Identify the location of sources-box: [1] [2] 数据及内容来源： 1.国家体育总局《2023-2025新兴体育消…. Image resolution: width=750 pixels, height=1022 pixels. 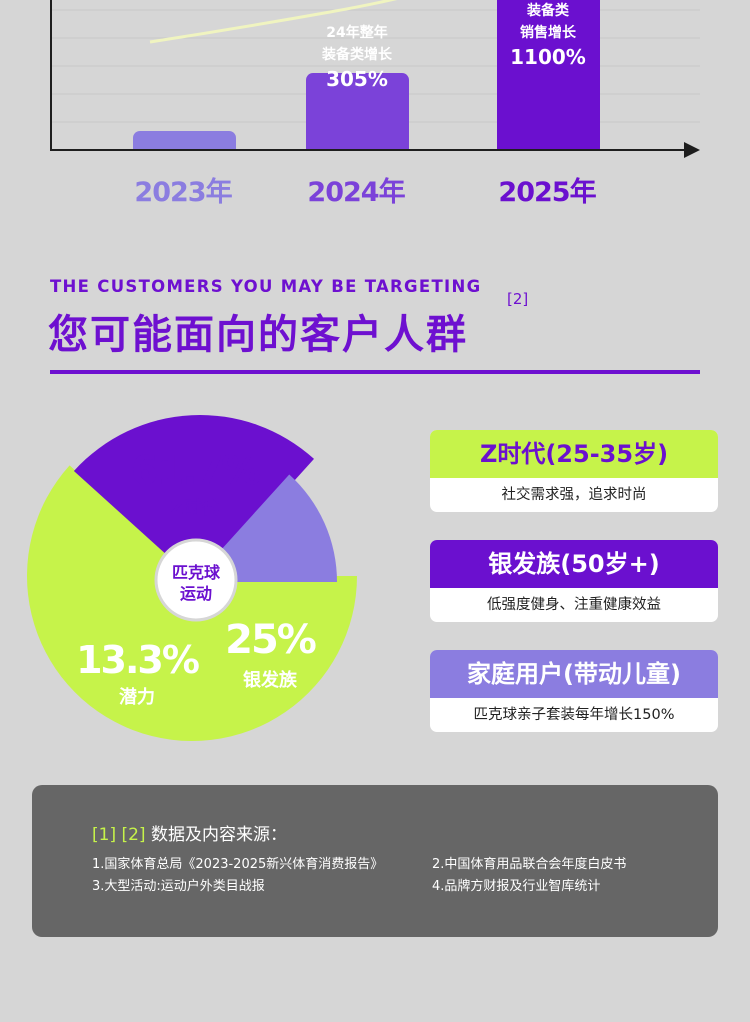
(375, 861).